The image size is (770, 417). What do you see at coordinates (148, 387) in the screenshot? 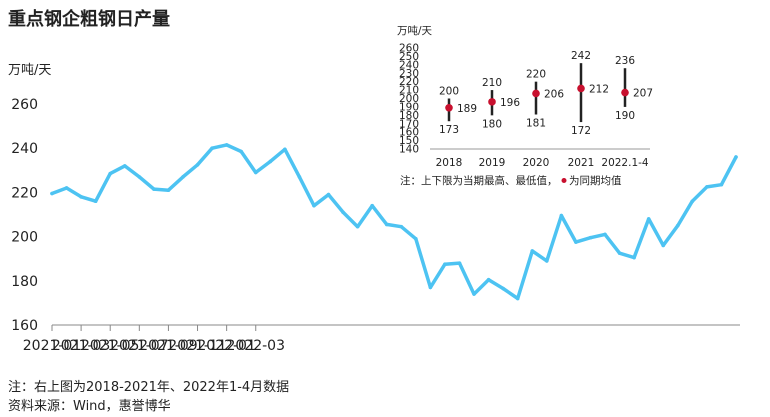
I see `footnote-1: 注：右上图为2018-2021年、2022年1-4月数据` at bounding box center [148, 387].